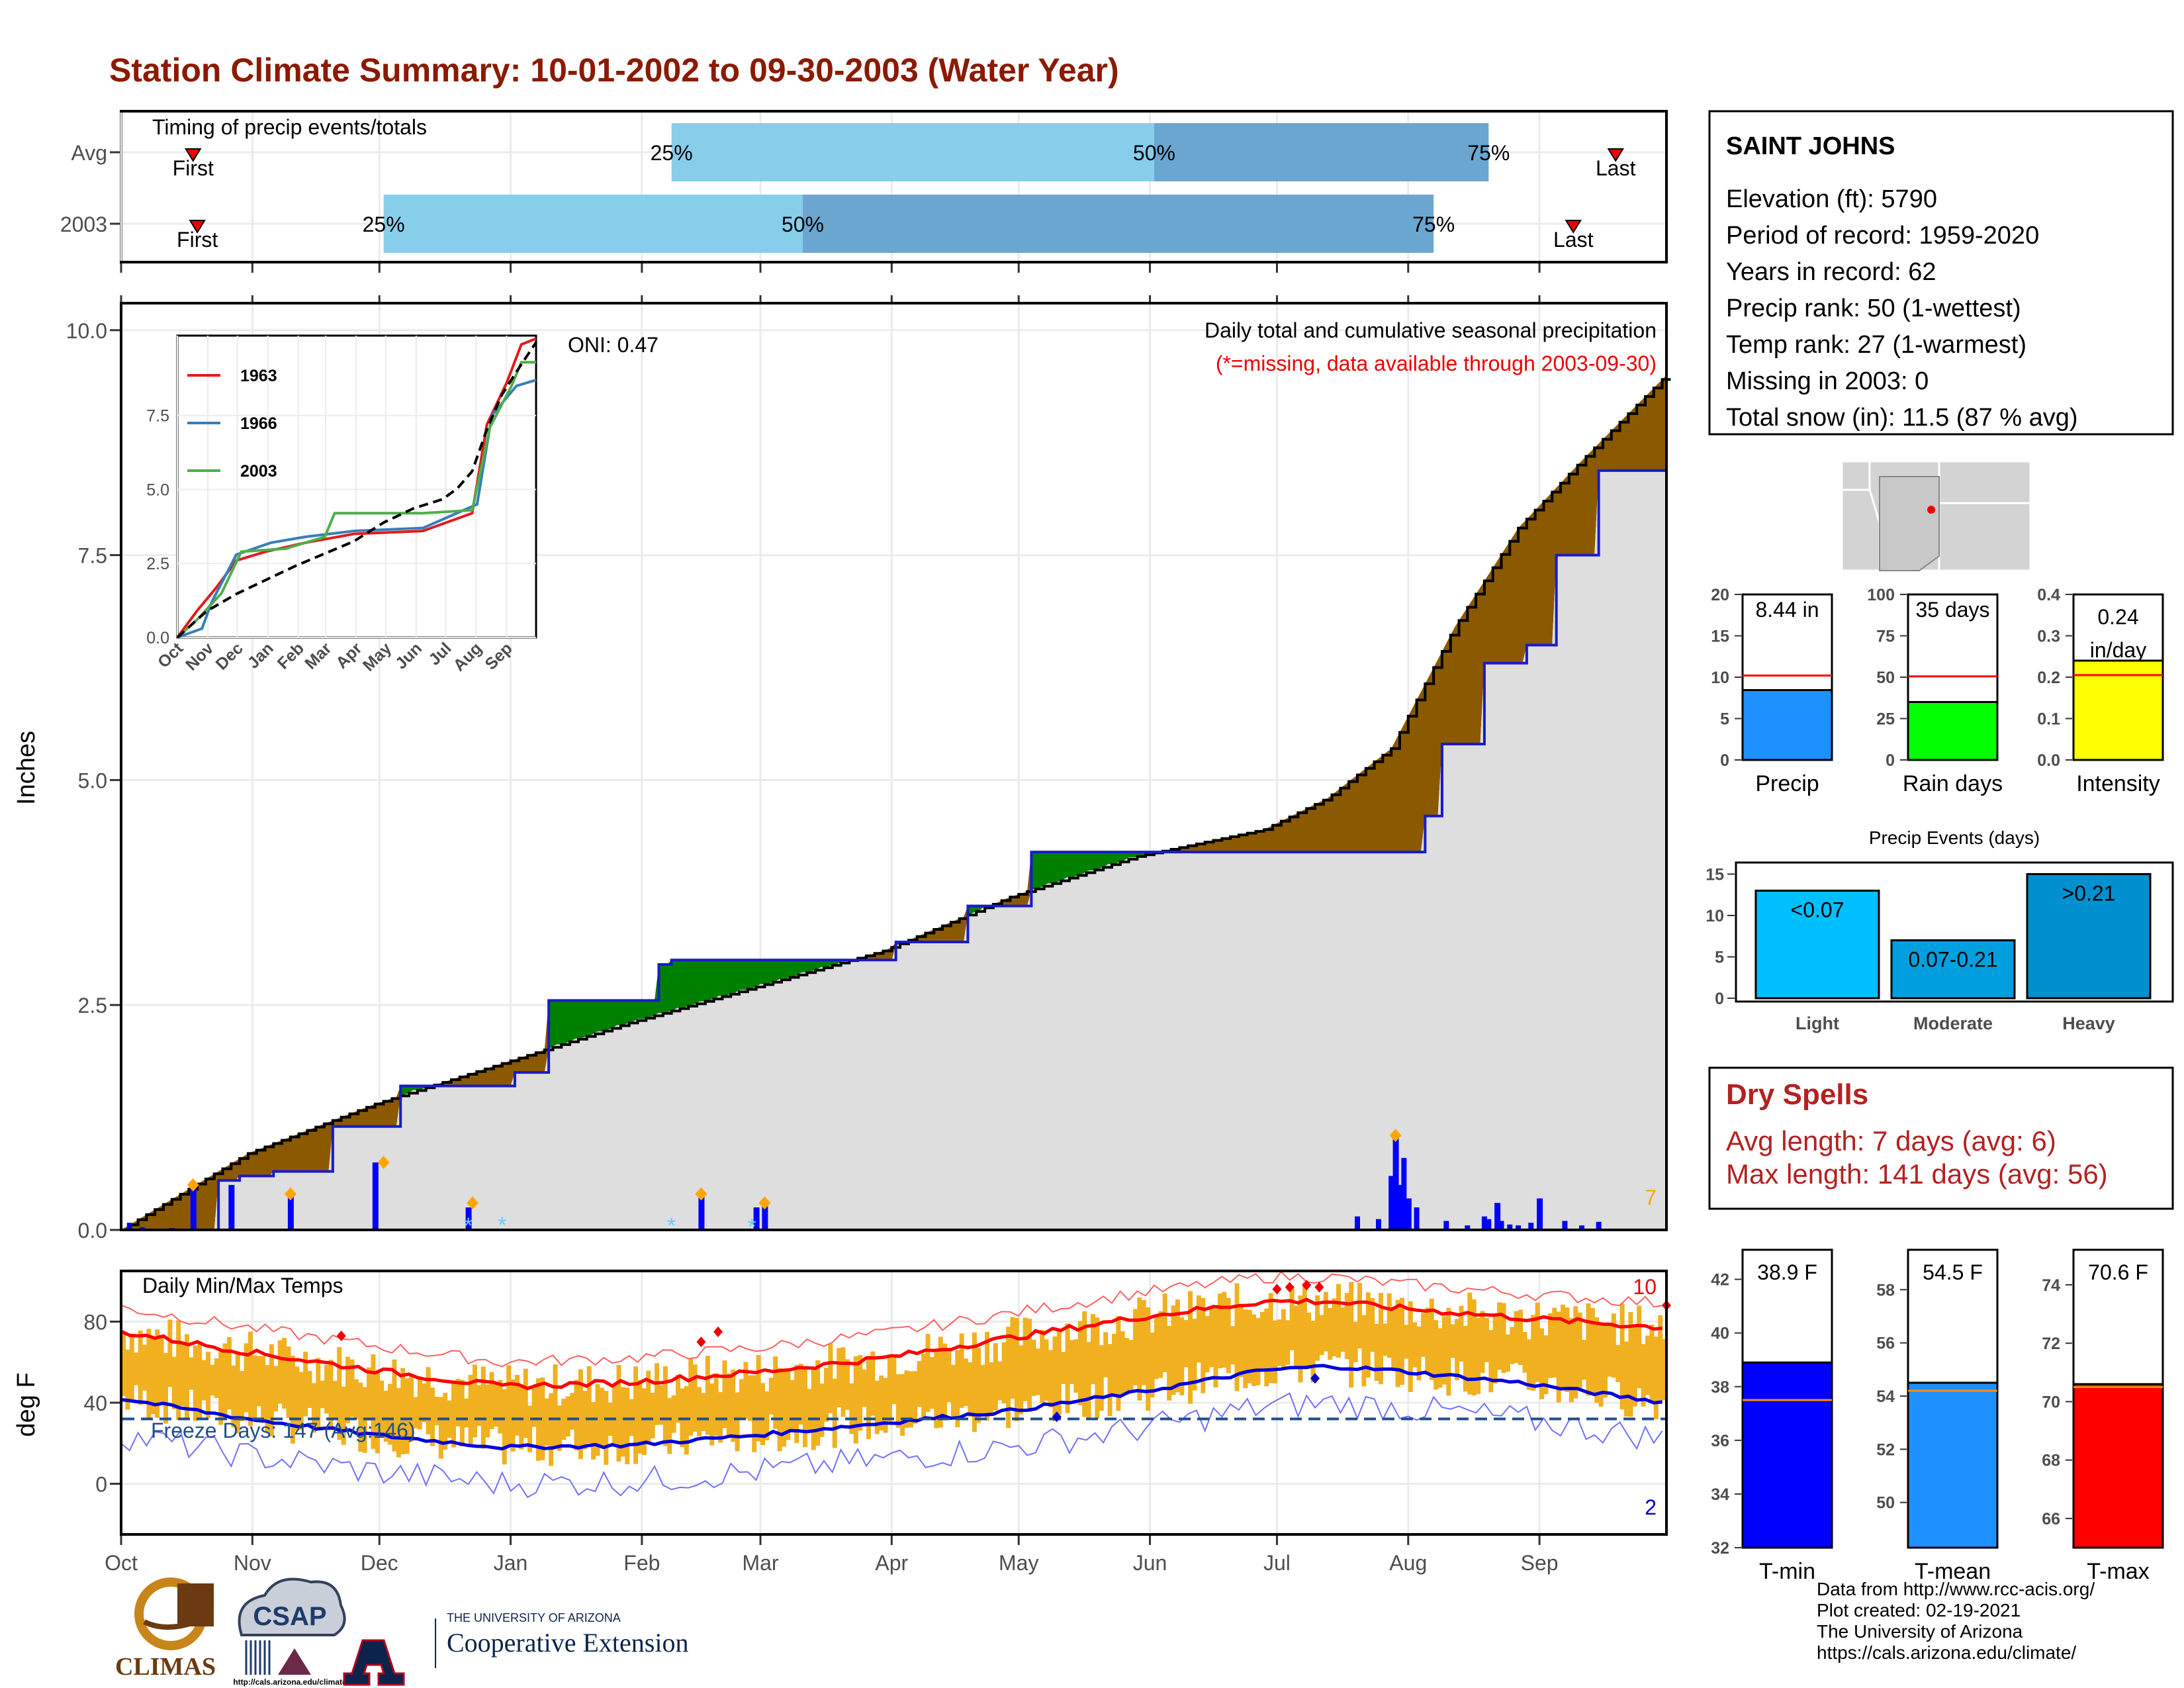  What do you see at coordinates (1787, 1272) in the screenshot?
I see `temp-bar-value: 38.9 F` at bounding box center [1787, 1272].